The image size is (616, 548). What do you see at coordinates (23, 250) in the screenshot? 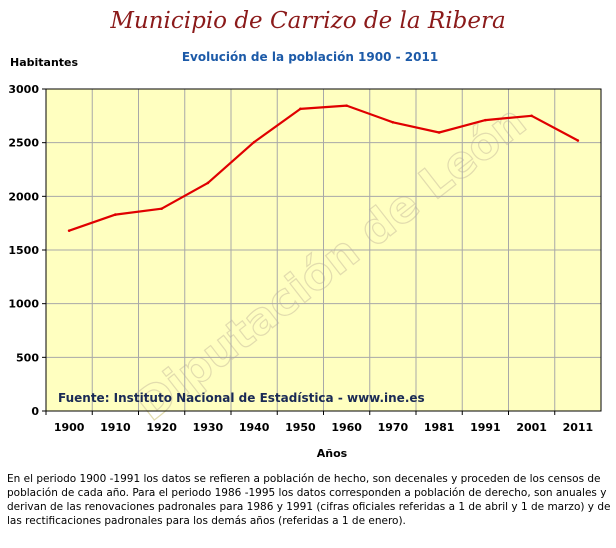
I see `y-tick-label: 1500` at bounding box center [23, 250].